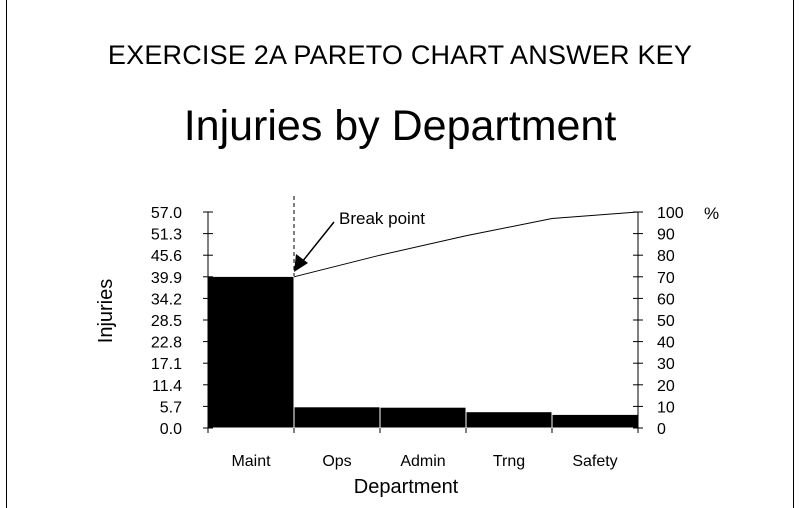 This screenshot has height=508, width=800. I want to click on x-tick-label-maint: Maint, so click(251, 461).